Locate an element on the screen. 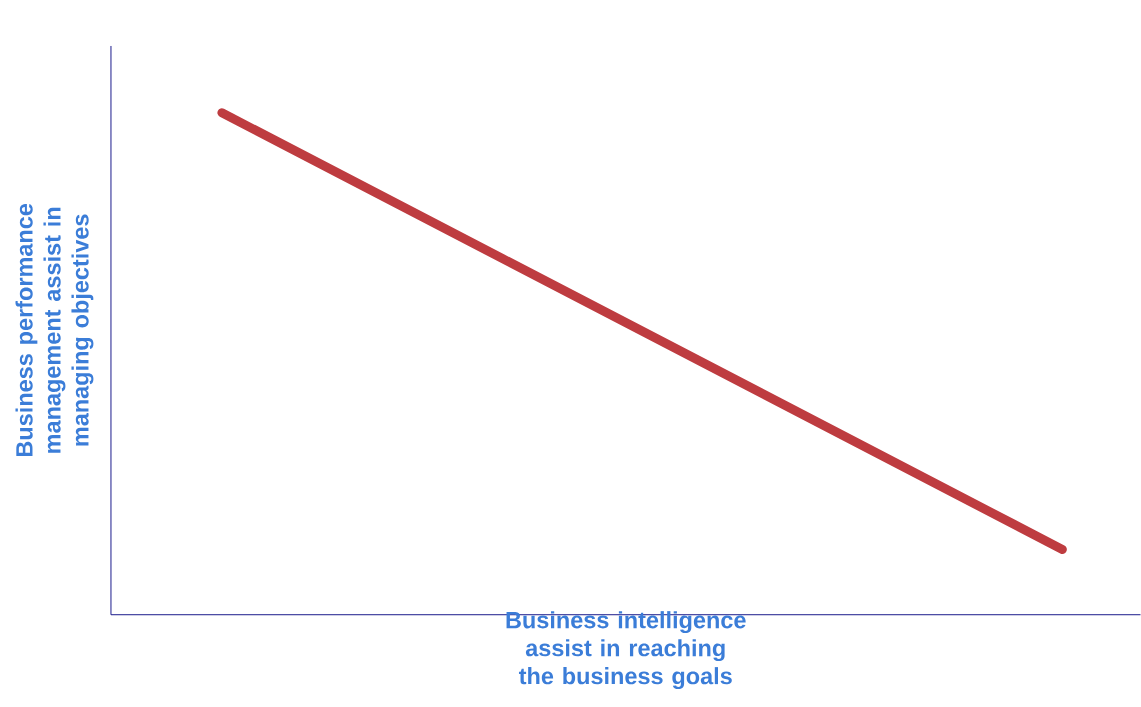 The height and width of the screenshot is (707, 1141). x-axis-title: Business intelligence assist in reaching the business goals is located at coordinates (626, 650).